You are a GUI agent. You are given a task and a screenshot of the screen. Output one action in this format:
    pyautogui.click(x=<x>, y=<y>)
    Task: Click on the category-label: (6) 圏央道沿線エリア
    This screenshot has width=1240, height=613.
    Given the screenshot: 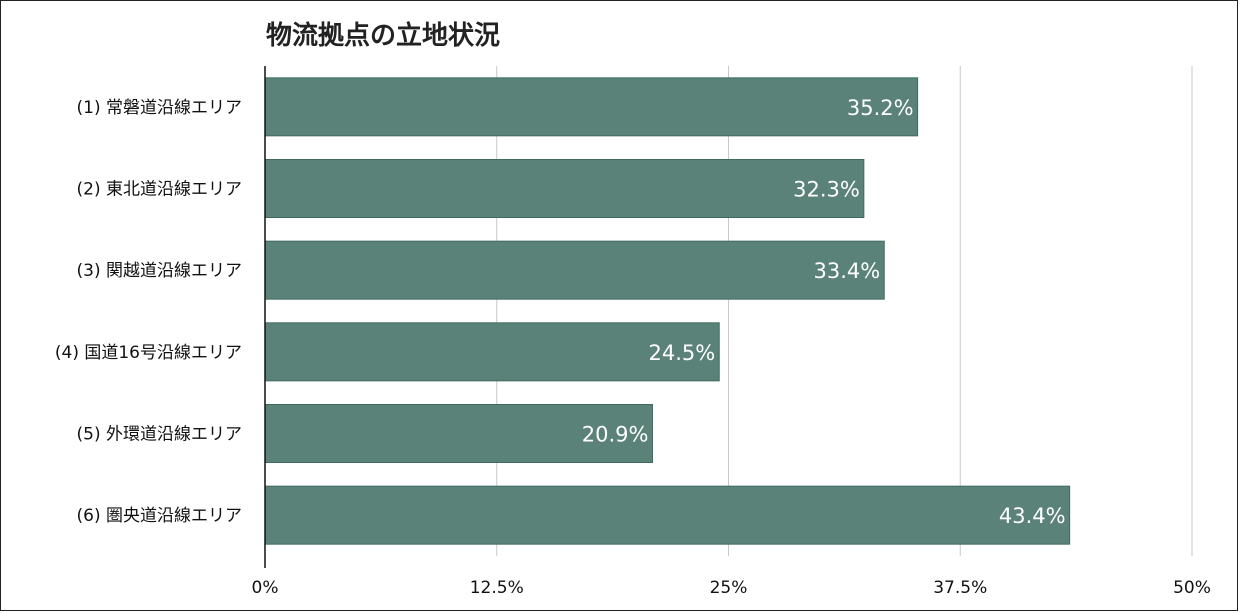 What is the action you would take?
    pyautogui.click(x=159, y=516)
    